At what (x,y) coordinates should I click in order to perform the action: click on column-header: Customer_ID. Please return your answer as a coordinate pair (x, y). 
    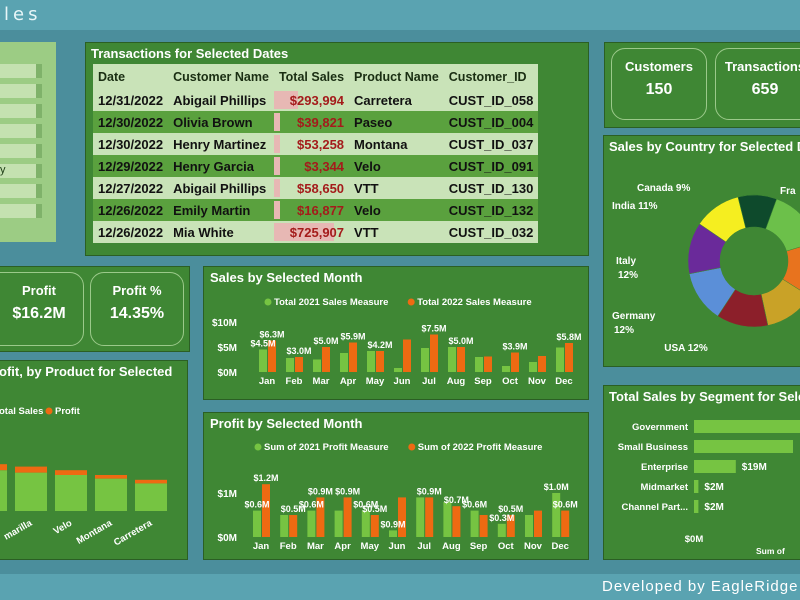
    Looking at the image, I should click on (491, 76).